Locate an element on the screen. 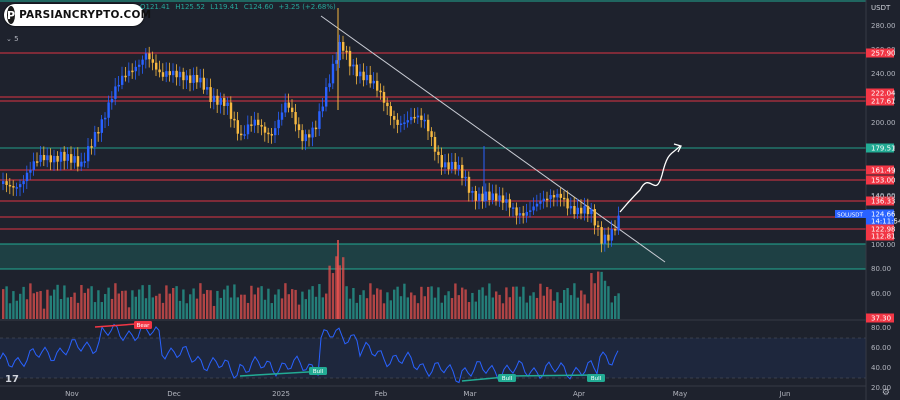 This screenshot has height=400, width=900. time-label-Nov: Nov is located at coordinates (72, 394).